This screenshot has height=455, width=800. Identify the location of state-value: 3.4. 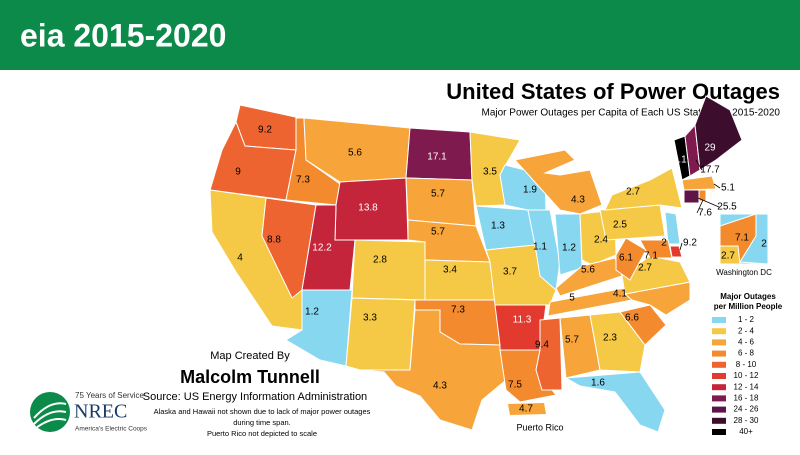
(450, 270).